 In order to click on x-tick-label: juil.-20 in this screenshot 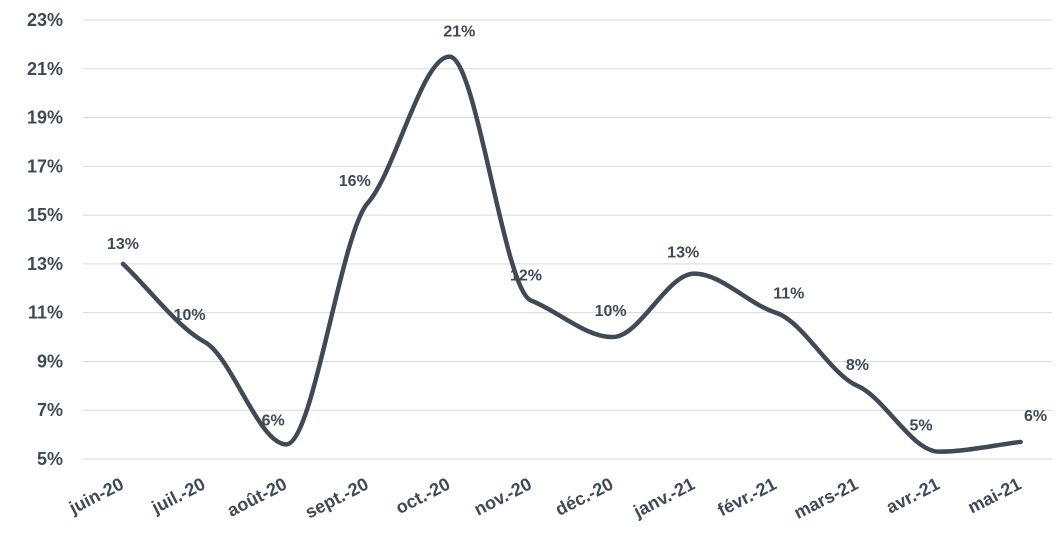, I will do `click(178, 496)`.